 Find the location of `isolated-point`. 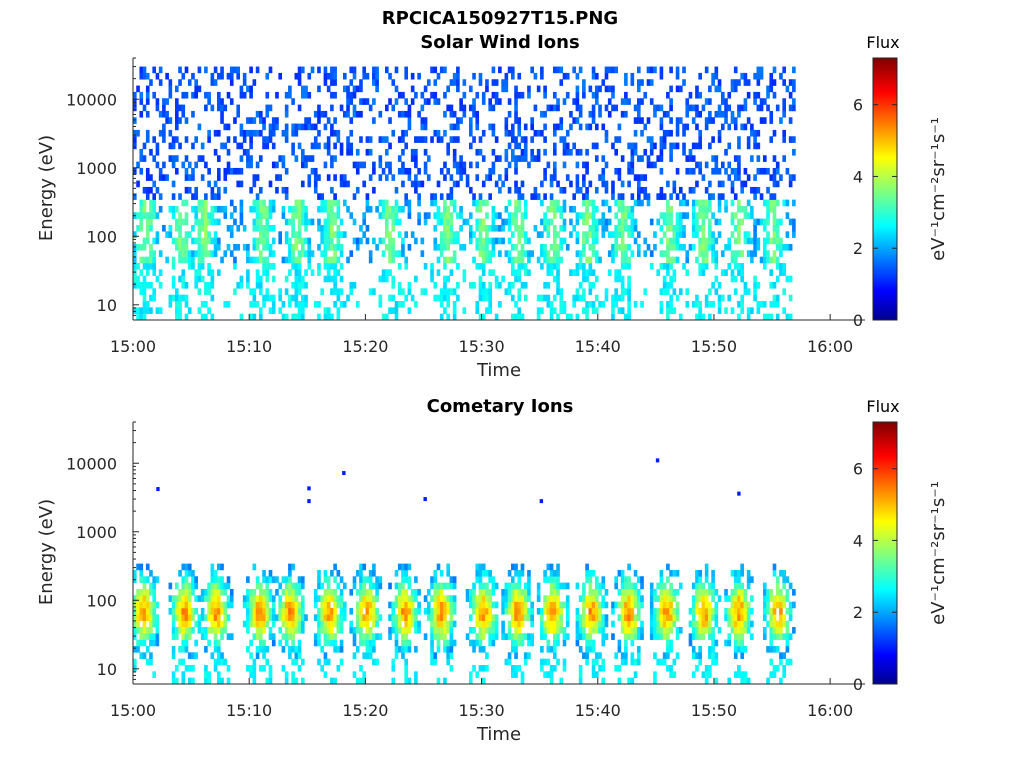

isolated-point is located at coordinates (541, 501).